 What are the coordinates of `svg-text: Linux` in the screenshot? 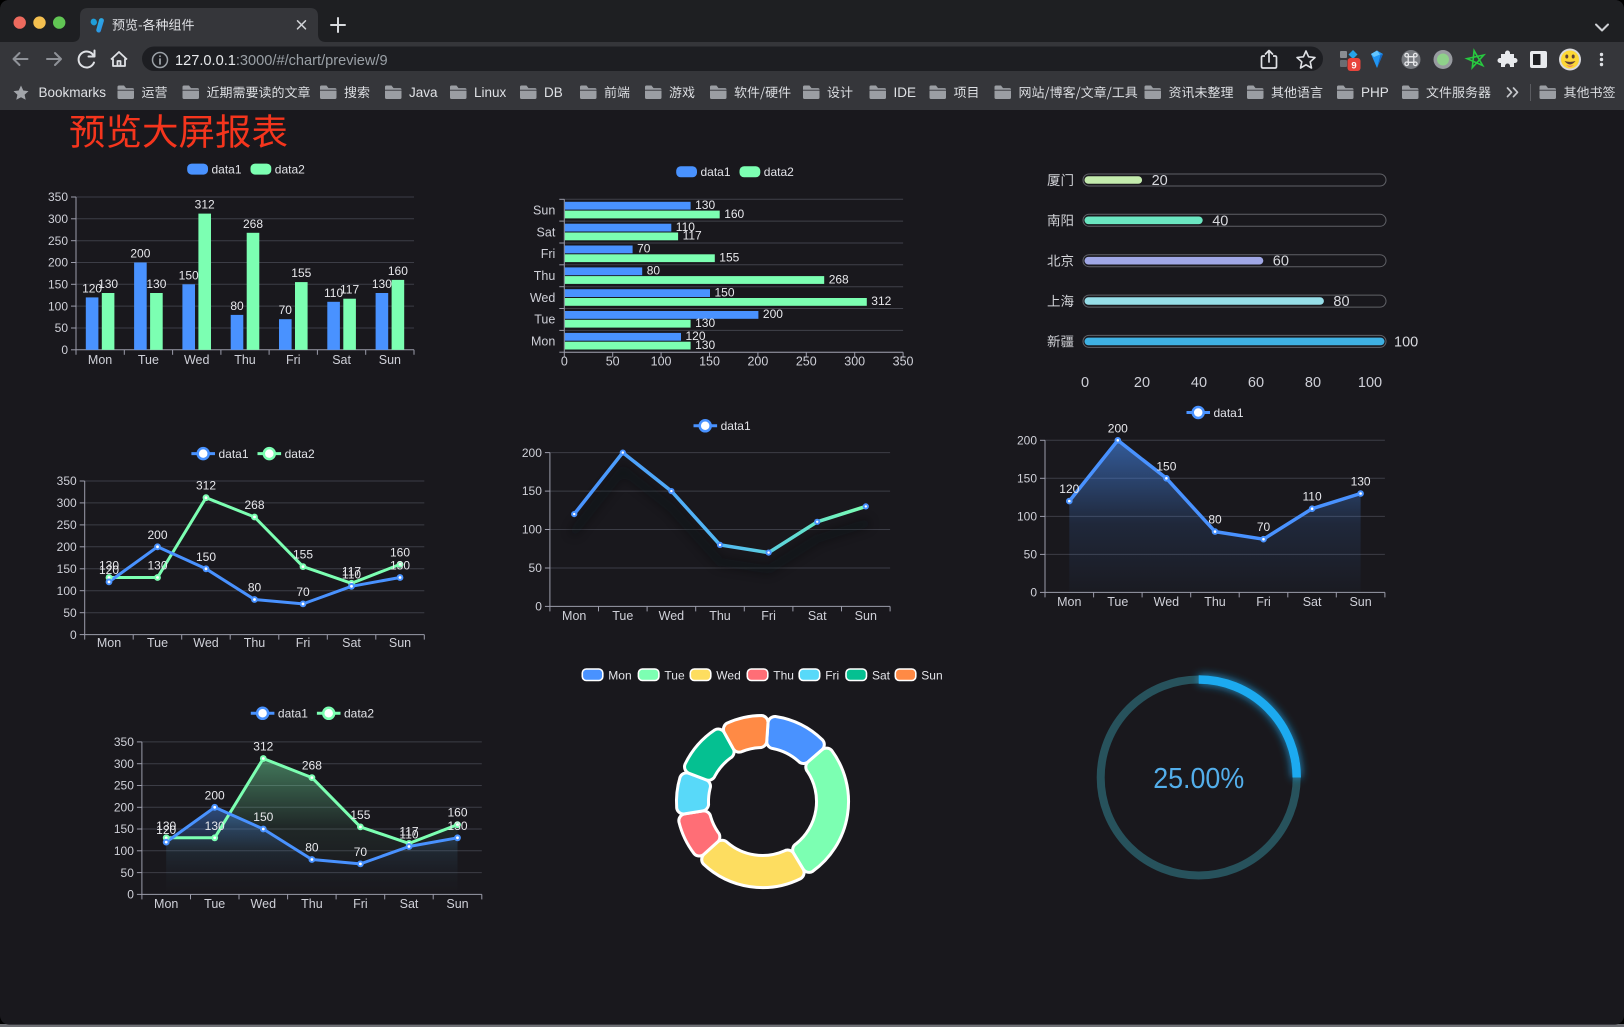 It's located at (490, 92).